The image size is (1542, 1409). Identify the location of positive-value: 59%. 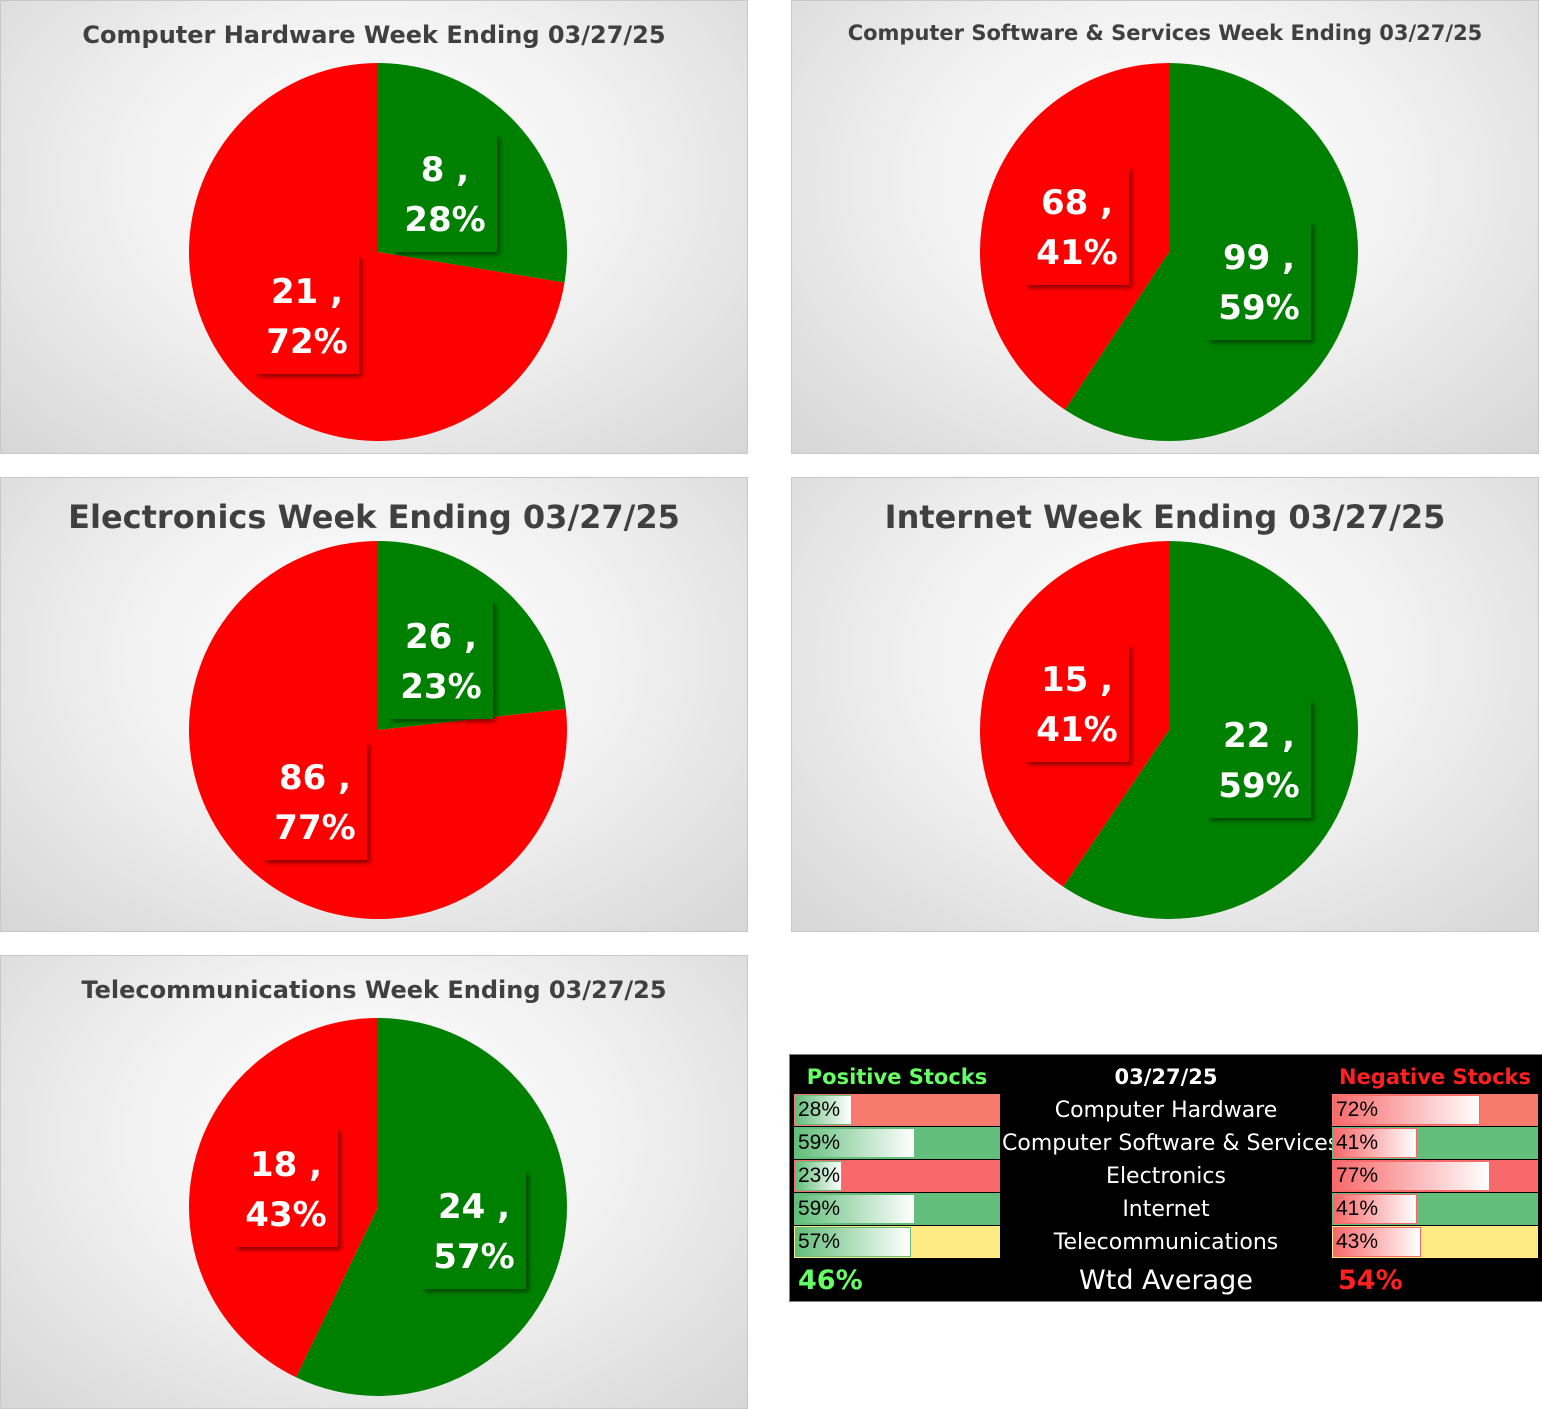
(819, 1142).